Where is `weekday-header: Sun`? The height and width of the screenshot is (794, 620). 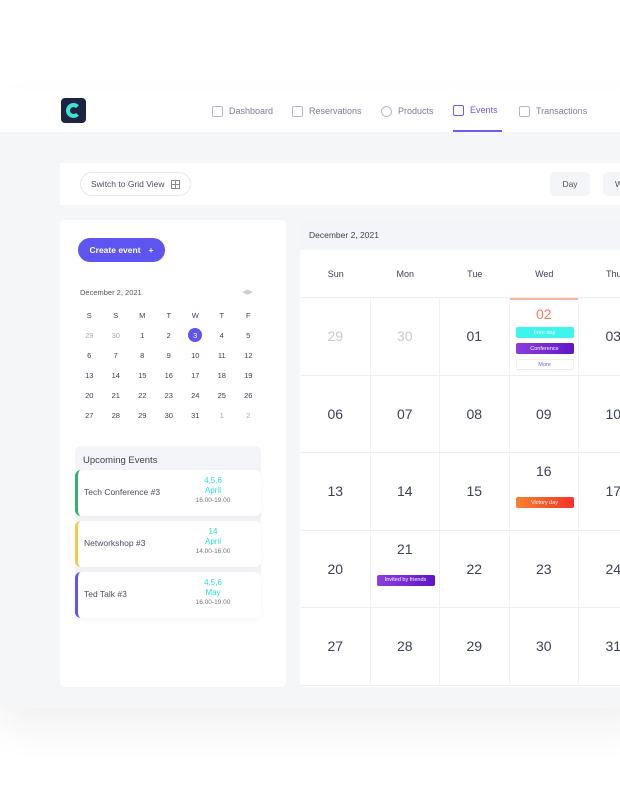 weekday-header: Sun is located at coordinates (336, 274).